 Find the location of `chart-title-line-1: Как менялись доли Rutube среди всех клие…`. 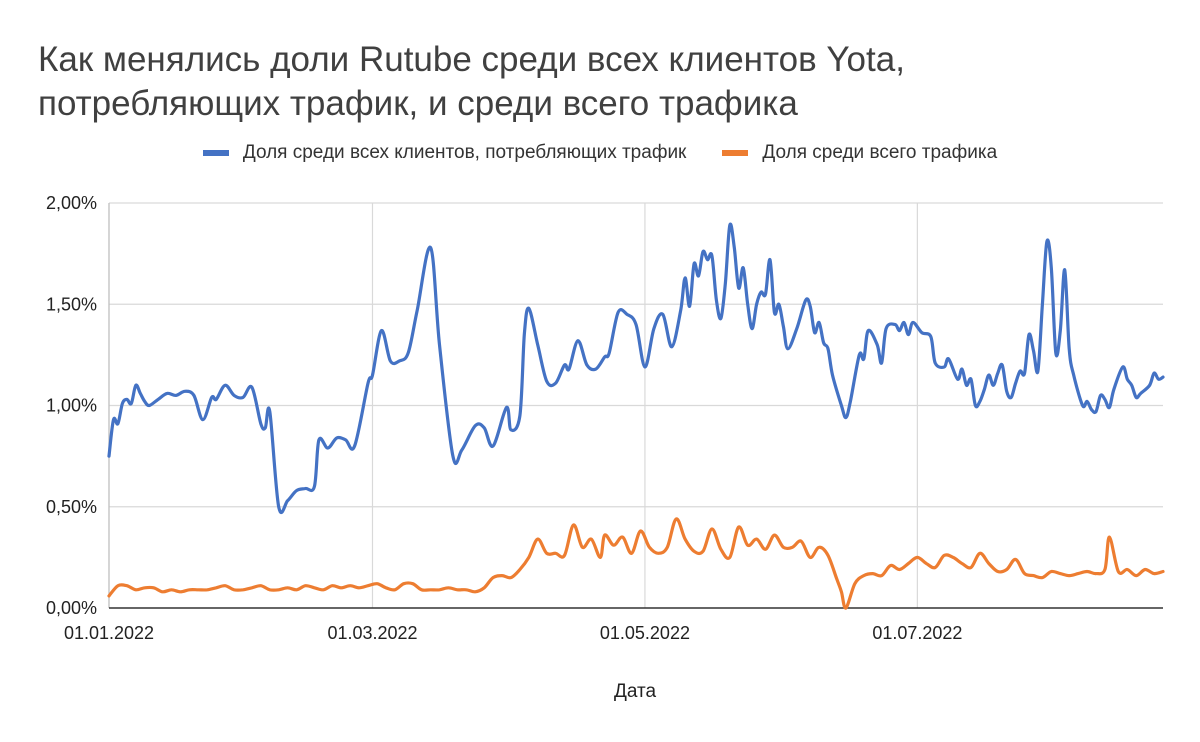

chart-title-line-1: Как менялись доли Rutube среди всех клие… is located at coordinates (471, 59).